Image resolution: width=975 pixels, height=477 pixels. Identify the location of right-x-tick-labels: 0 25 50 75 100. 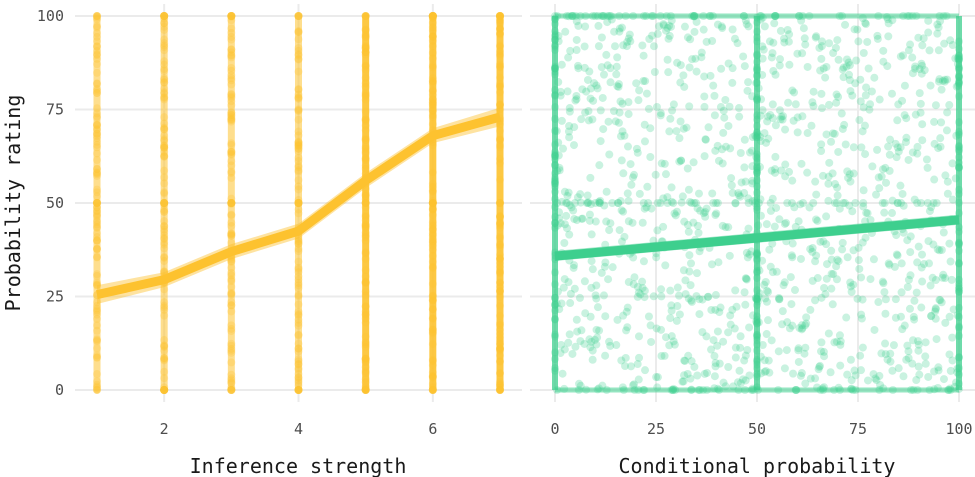
(761, 429).